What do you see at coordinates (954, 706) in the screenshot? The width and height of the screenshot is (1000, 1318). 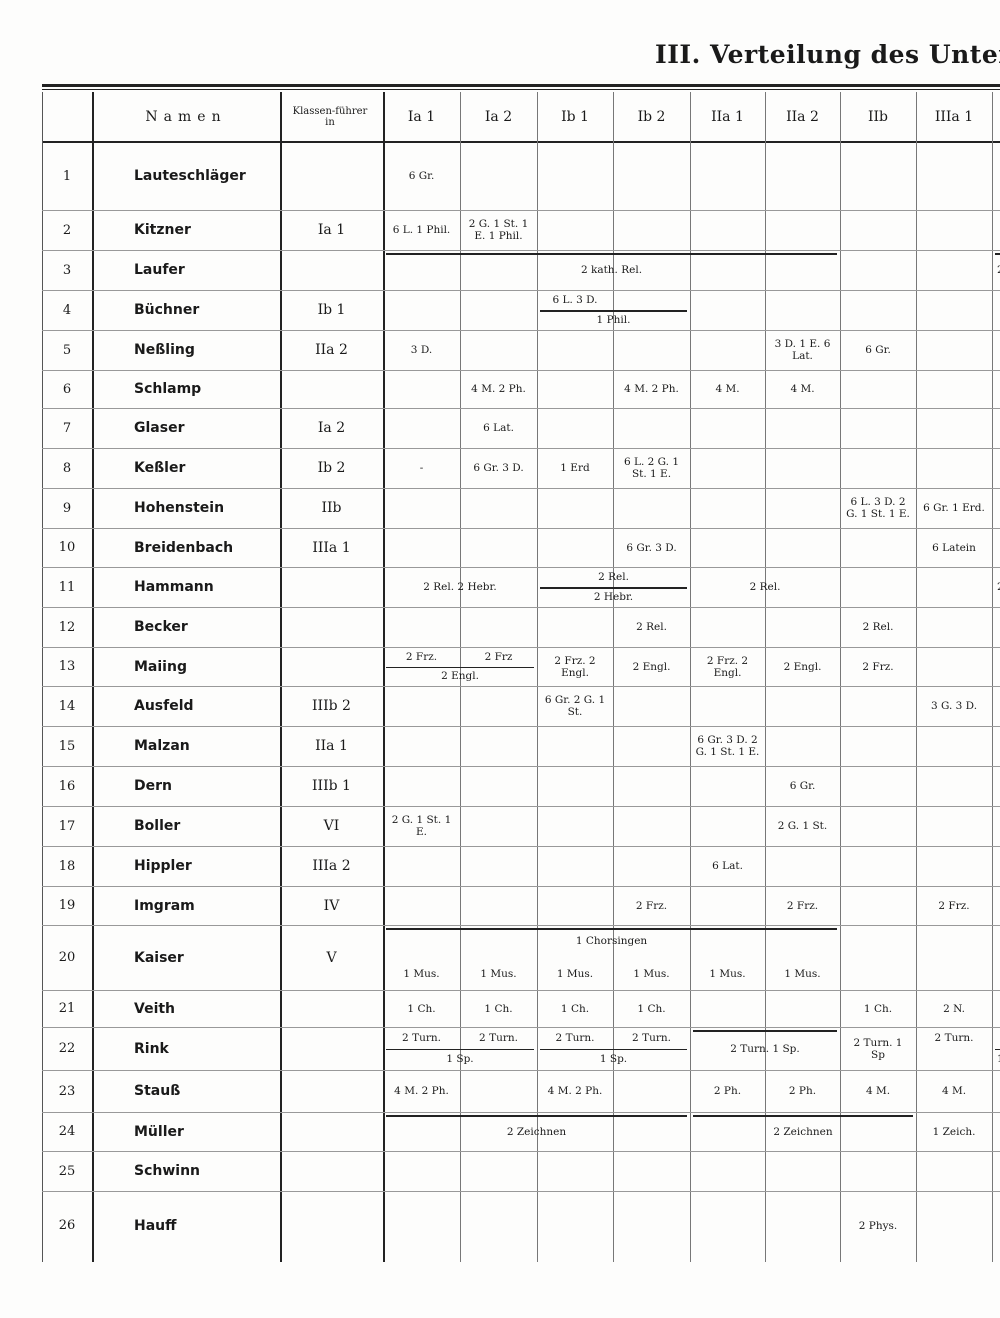 I see `lesson-cell: 3 G. 3 D.` at bounding box center [954, 706].